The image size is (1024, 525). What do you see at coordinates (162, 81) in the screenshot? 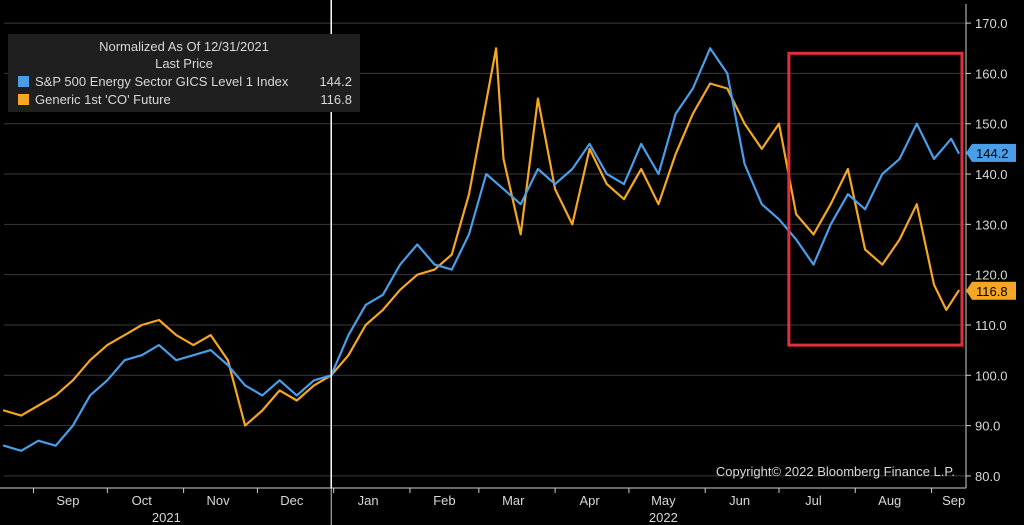
I see `legend-label-energy: S&P 500 Energy Sector GICS Level 1 Index` at bounding box center [162, 81].